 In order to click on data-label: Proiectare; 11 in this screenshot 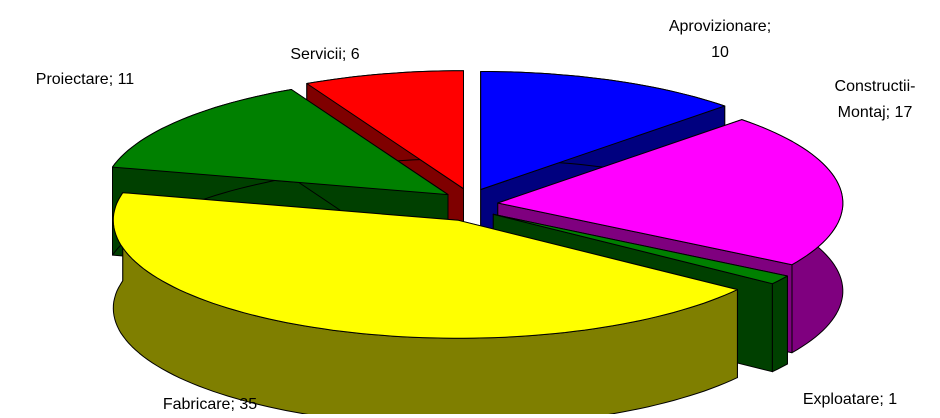, I will do `click(85, 79)`.